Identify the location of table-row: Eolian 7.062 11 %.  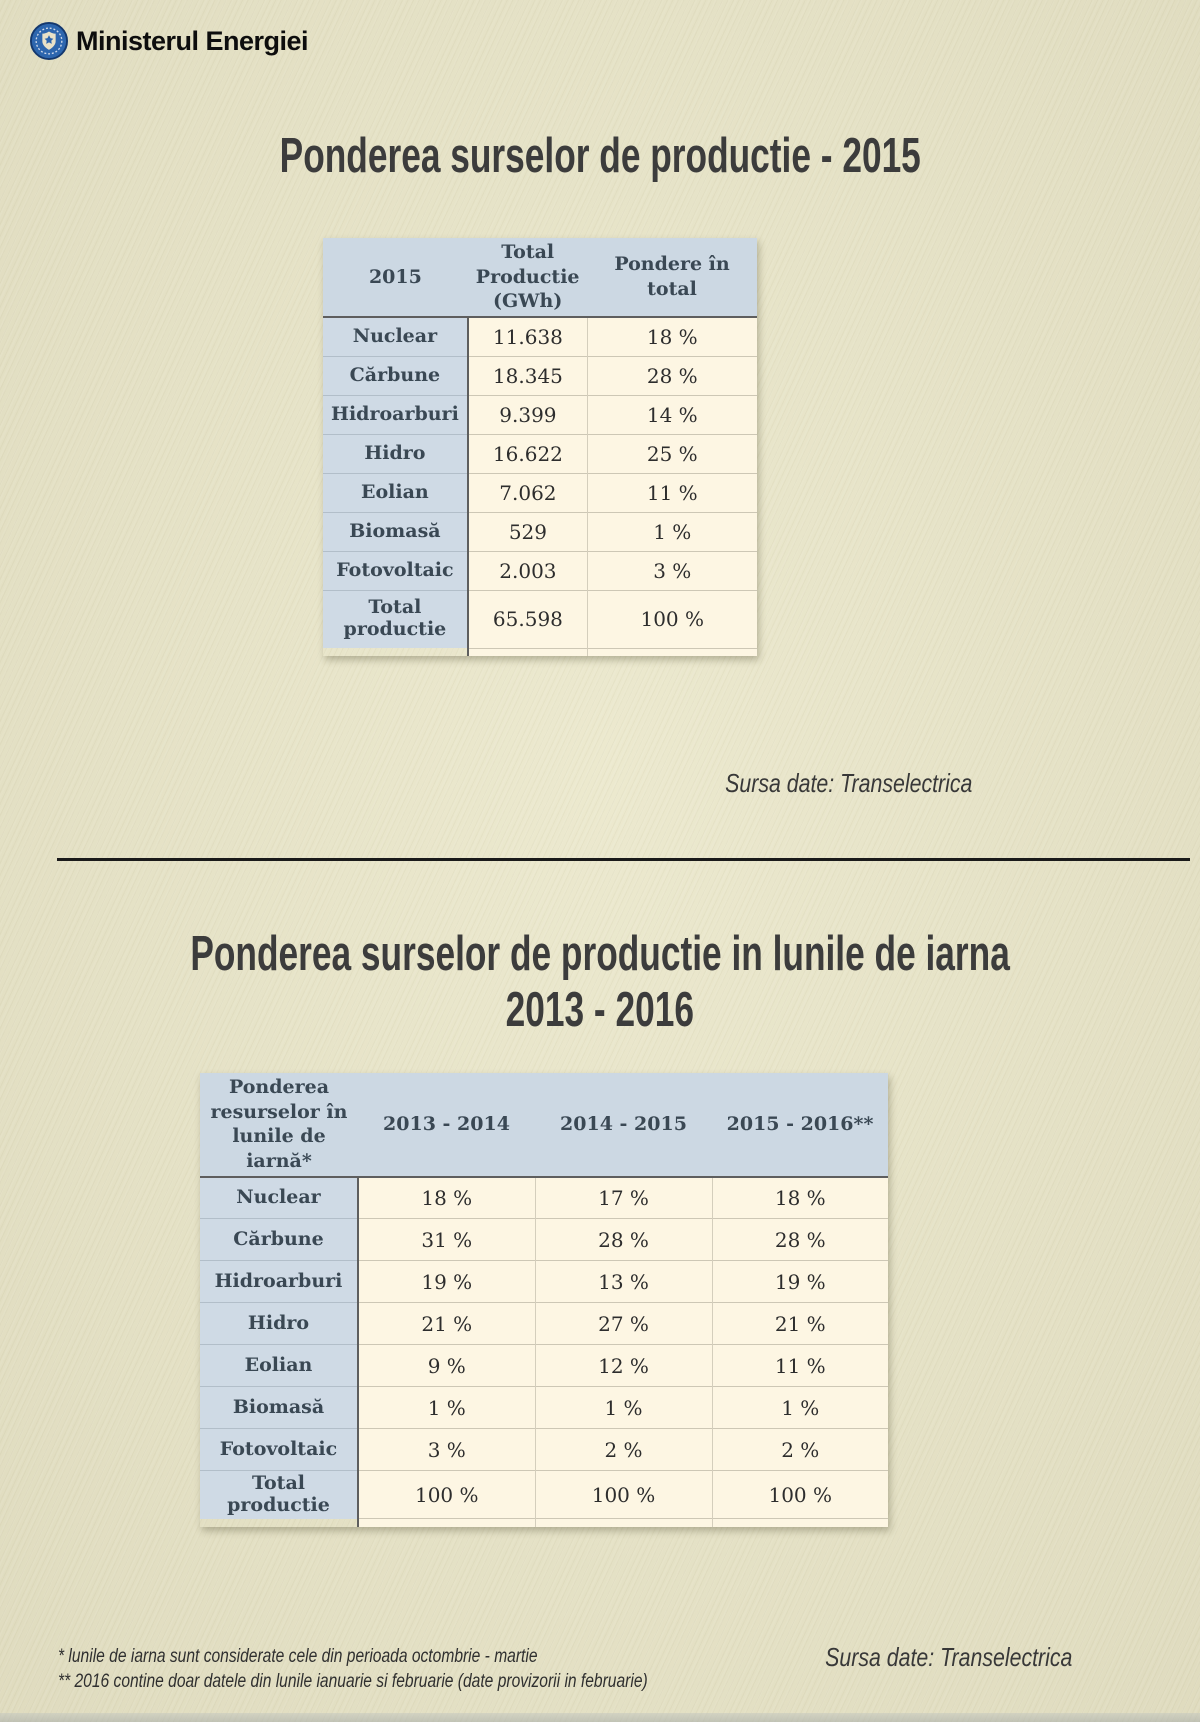
(540, 492).